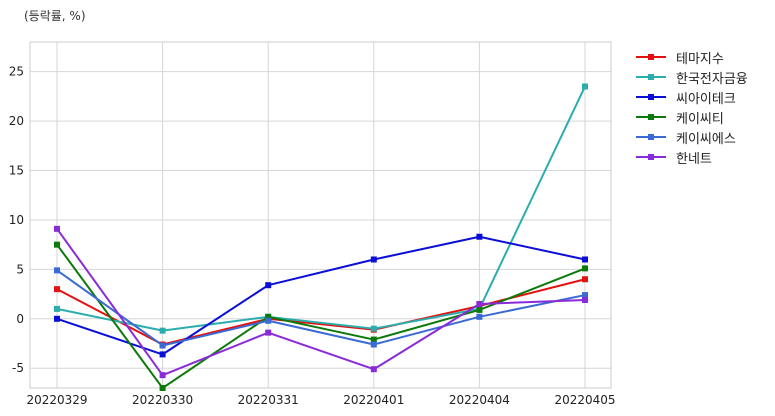 This screenshot has height=416, width=775. I want to click on legend-label: 씨아이테크, so click(706, 99).